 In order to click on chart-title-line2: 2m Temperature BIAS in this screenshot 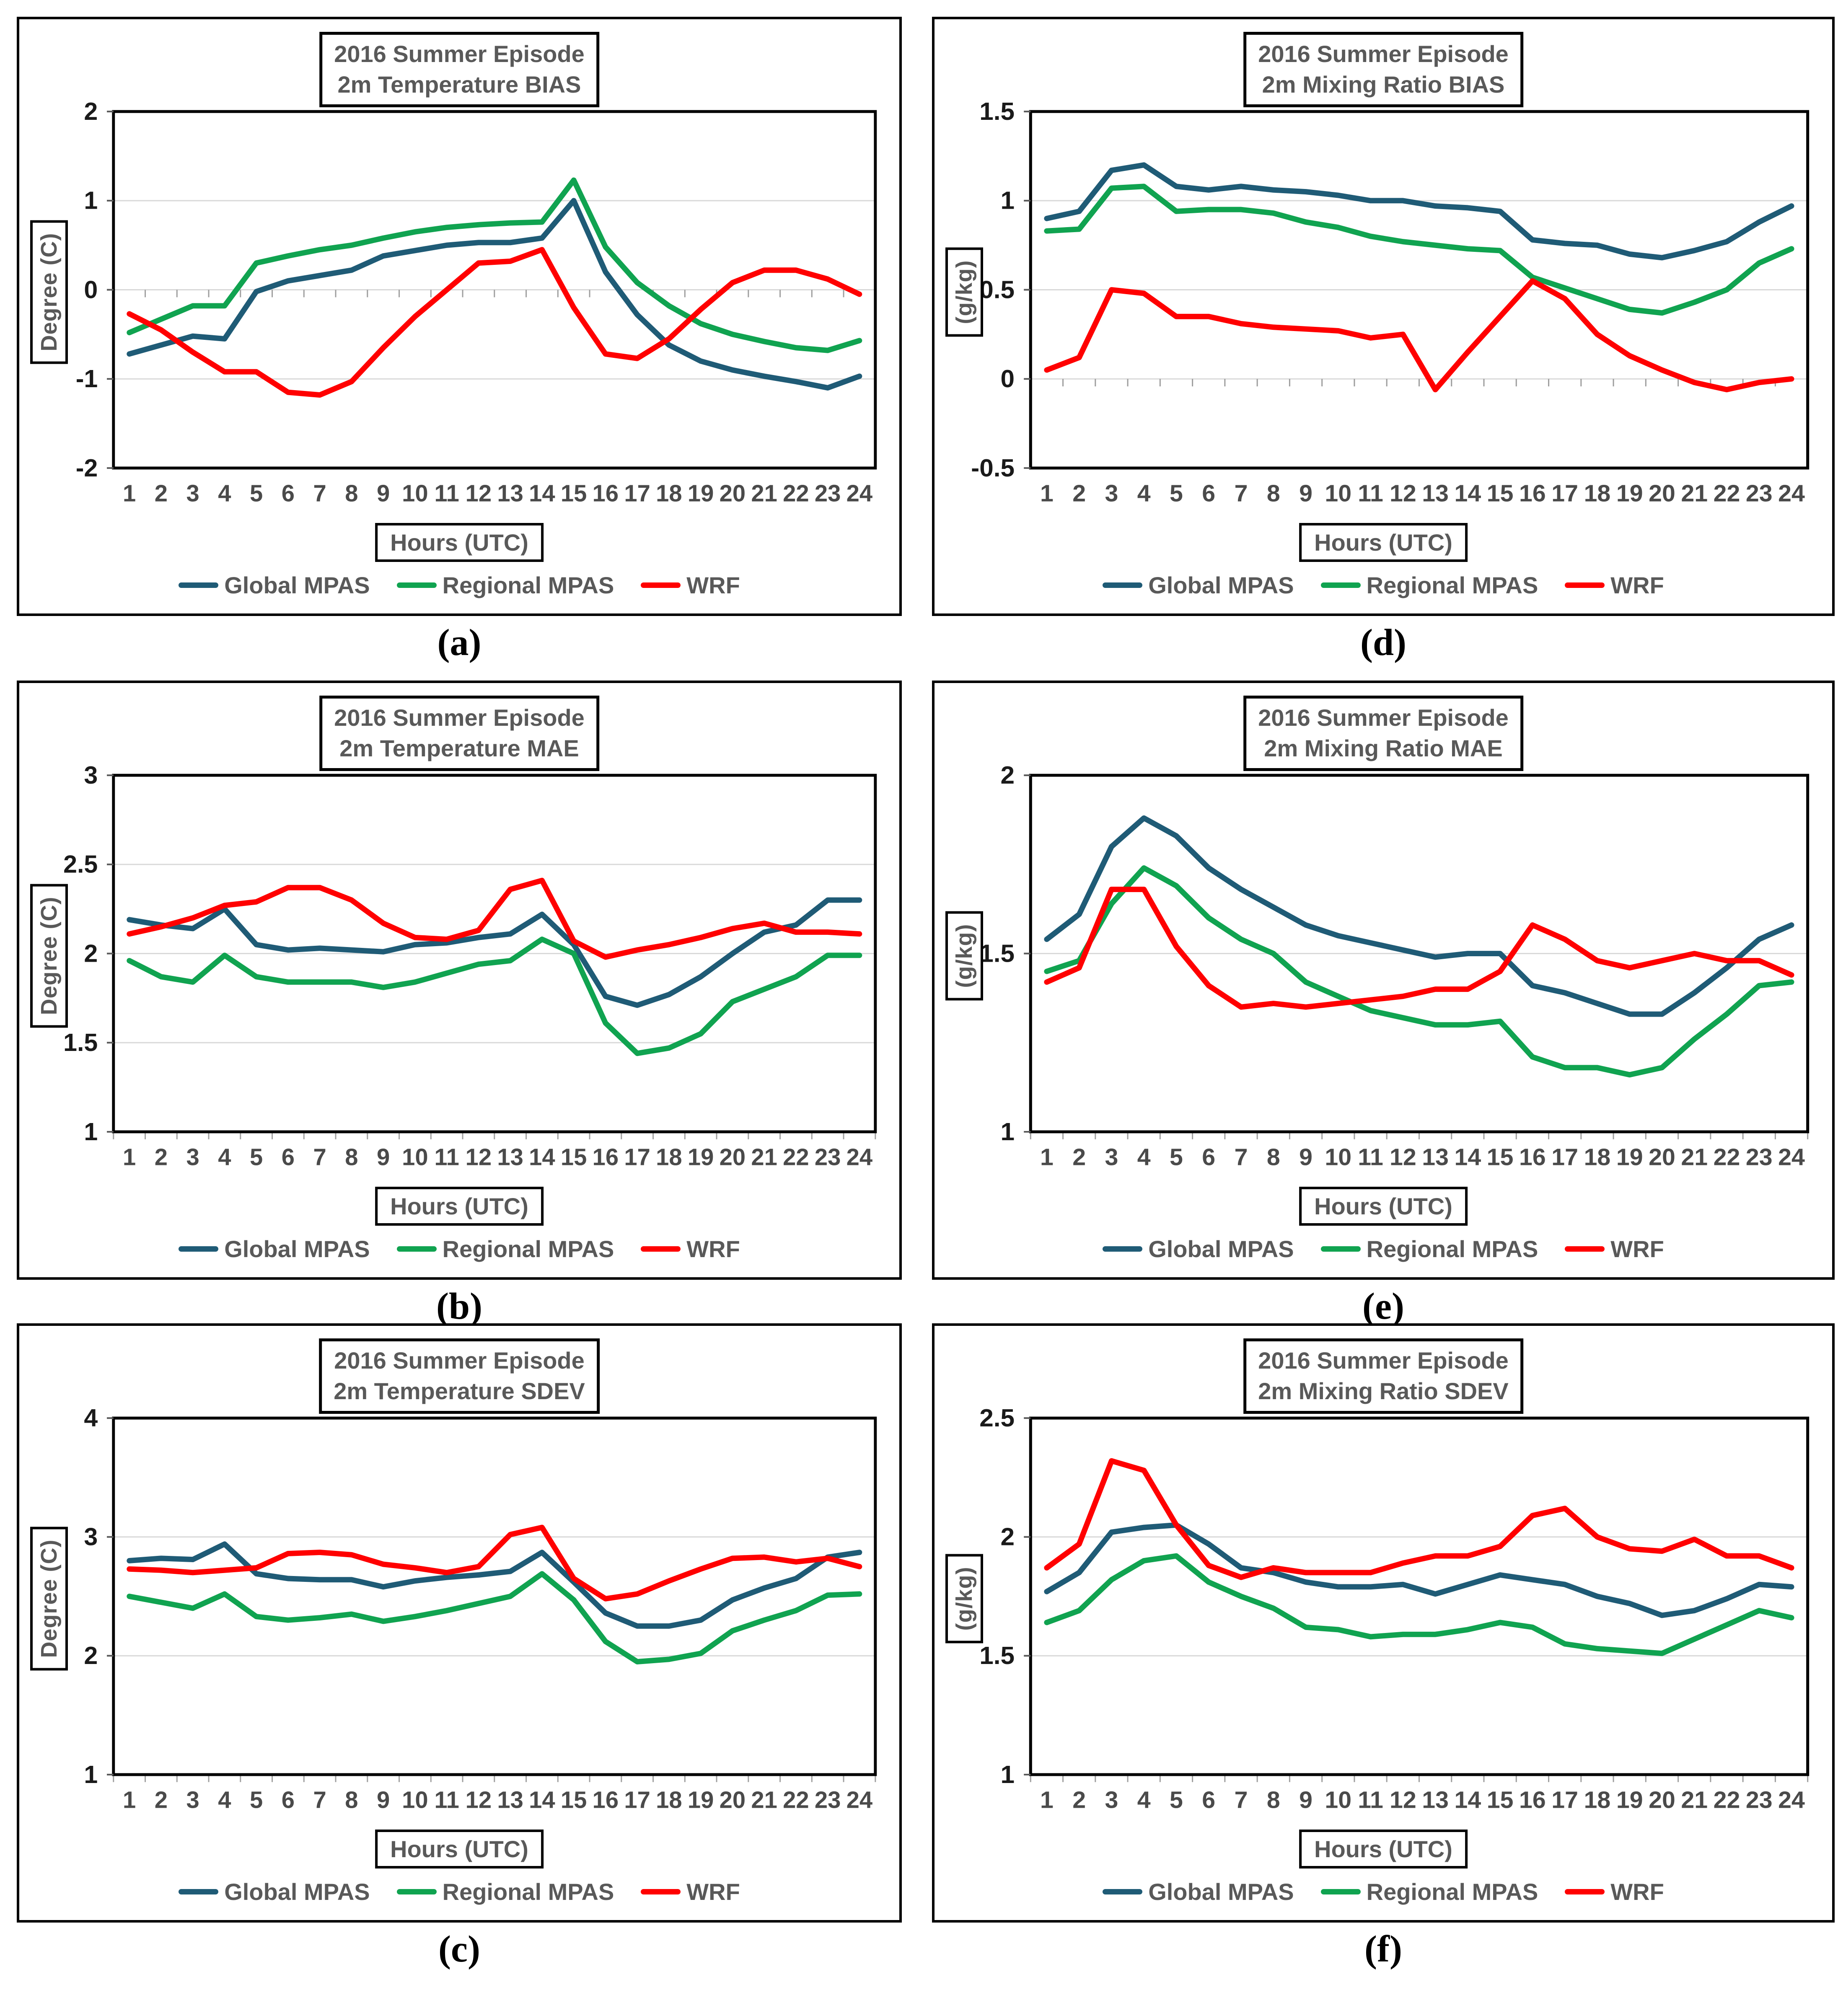, I will do `click(459, 85)`.